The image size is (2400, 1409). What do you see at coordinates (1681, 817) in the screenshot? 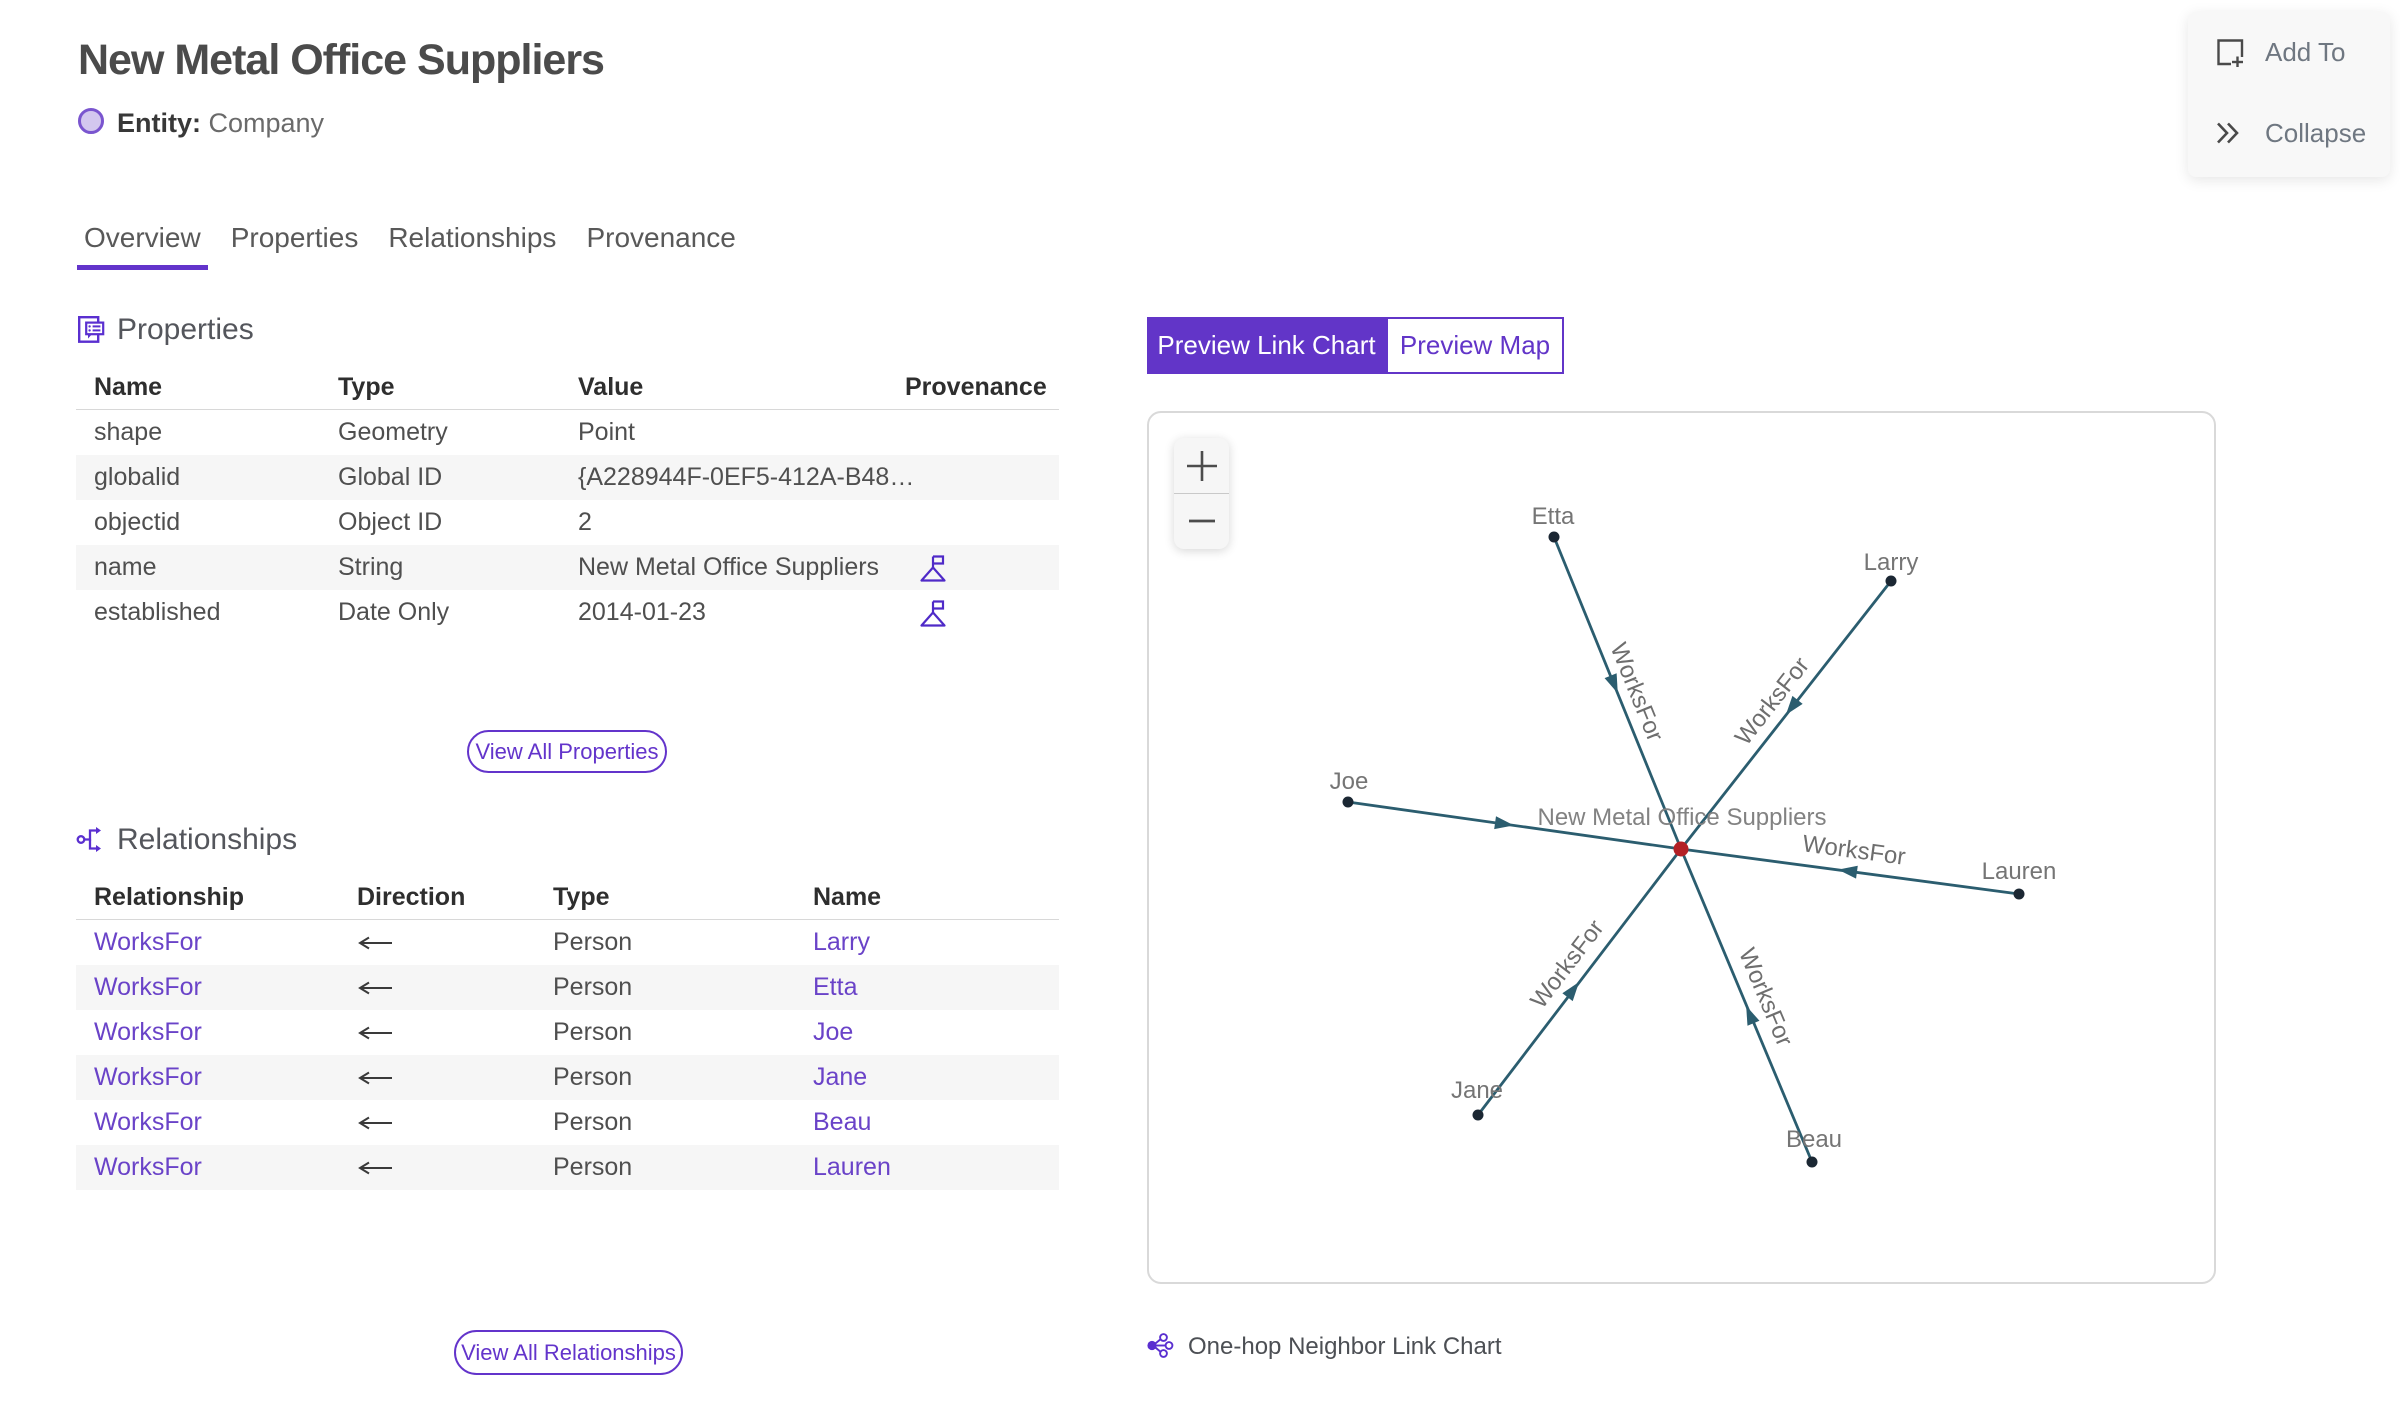
I see `svg-text: New Metal Office Suppliers` at bounding box center [1681, 817].